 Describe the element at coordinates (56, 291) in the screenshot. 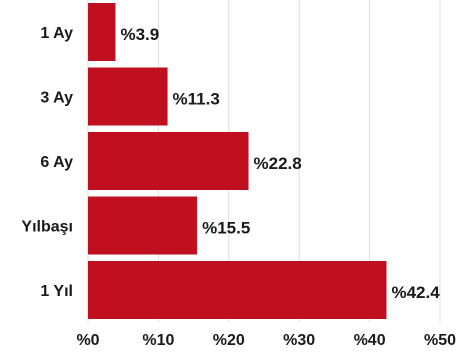

I see `category-label: 1 Yıl` at that location.